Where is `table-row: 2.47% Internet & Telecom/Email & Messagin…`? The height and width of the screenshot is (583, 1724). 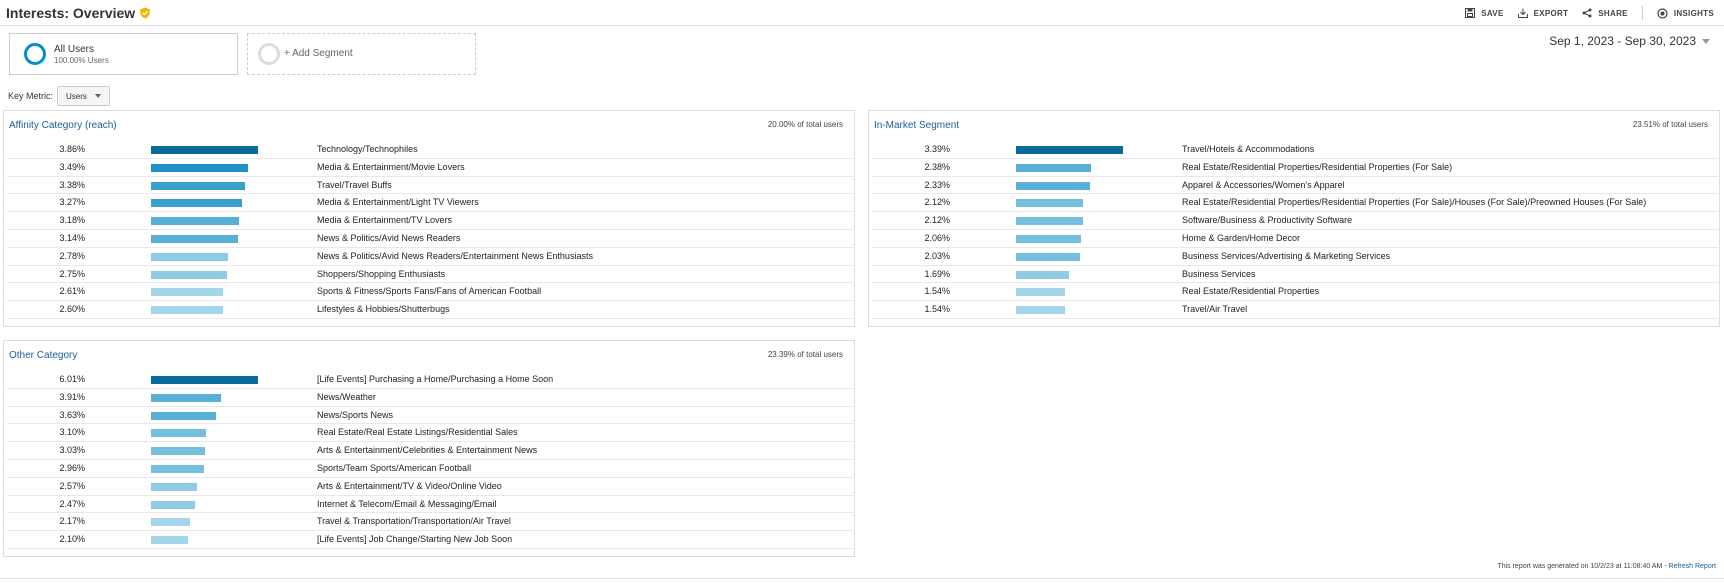 table-row: 2.47% Internet & Telecom/Email & Messagin… is located at coordinates (431, 505).